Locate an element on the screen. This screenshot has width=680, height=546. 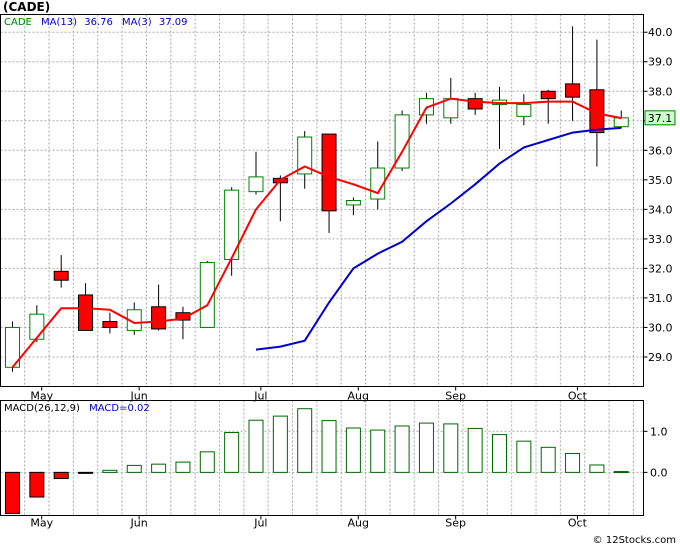
watermark: © 12Stocks.com is located at coordinates (634, 540).